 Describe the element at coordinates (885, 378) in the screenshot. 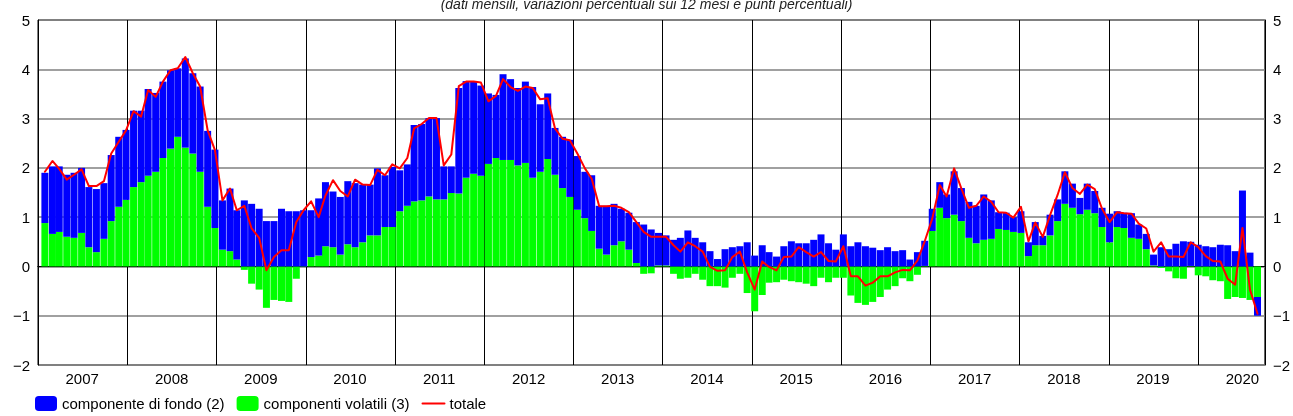

I see `x-tick-label: 2016` at that location.